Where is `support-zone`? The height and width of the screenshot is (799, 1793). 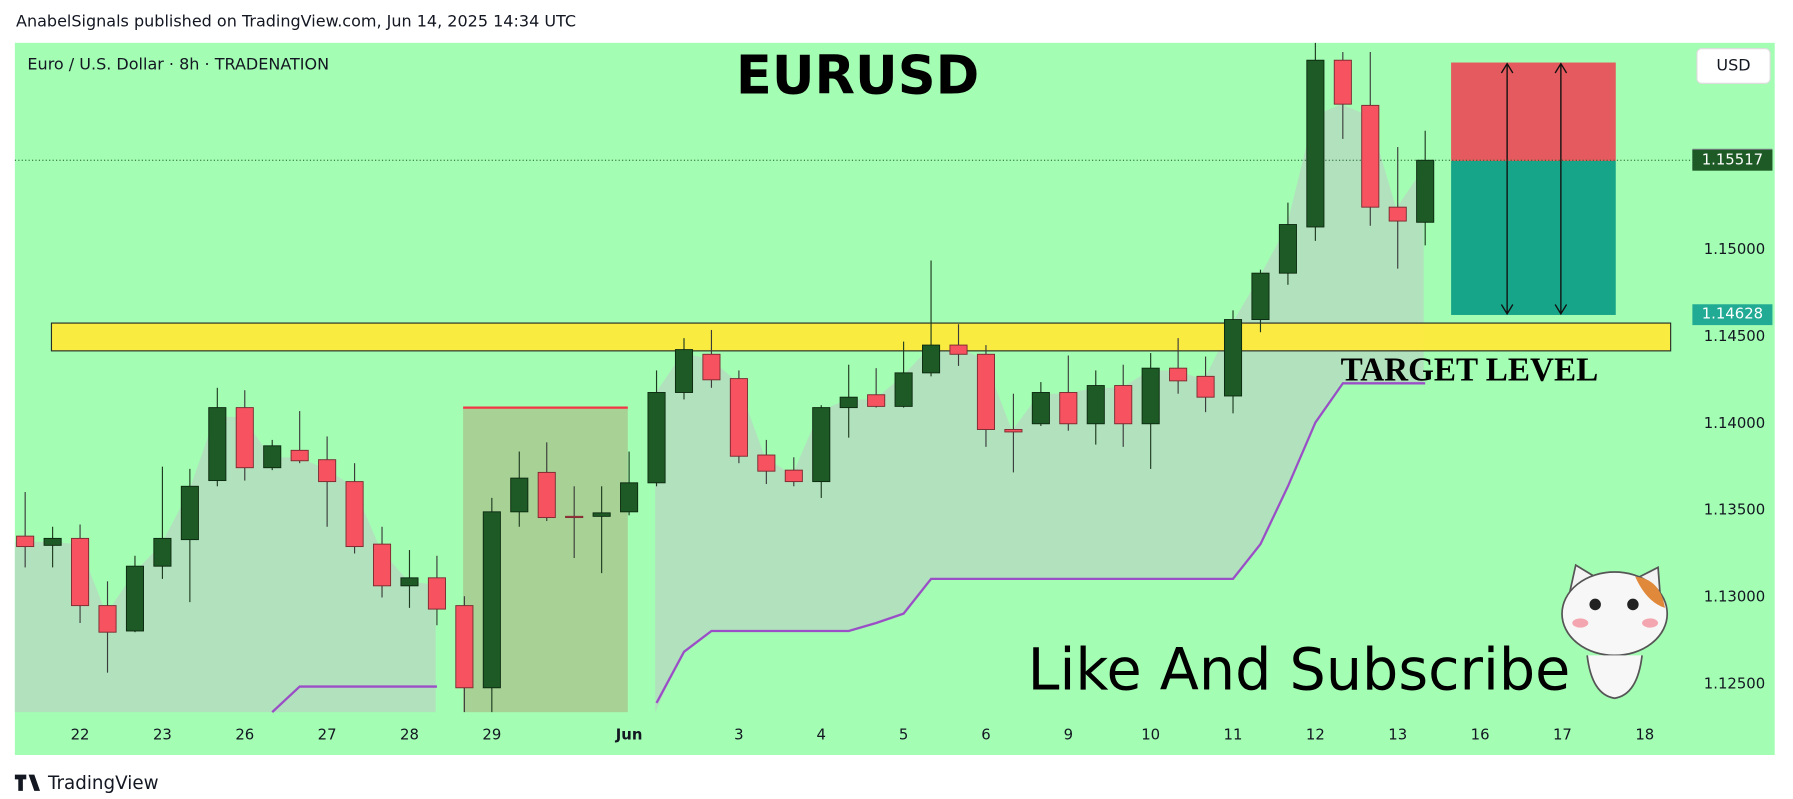
support-zone is located at coordinates (861, 337).